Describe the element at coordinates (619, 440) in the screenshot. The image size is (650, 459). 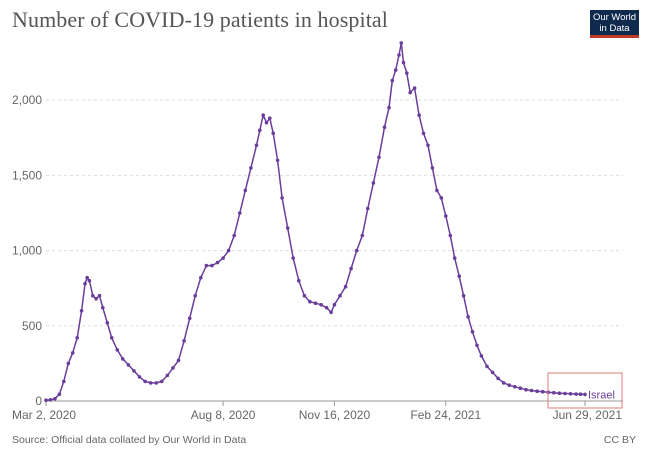
I see `license-link: CC BY` at that location.